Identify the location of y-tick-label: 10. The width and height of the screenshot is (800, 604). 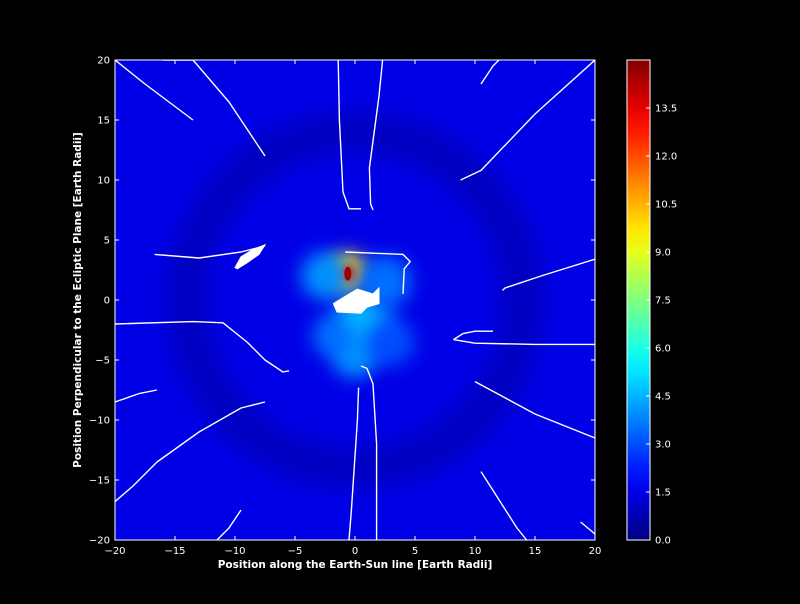
(103, 181).